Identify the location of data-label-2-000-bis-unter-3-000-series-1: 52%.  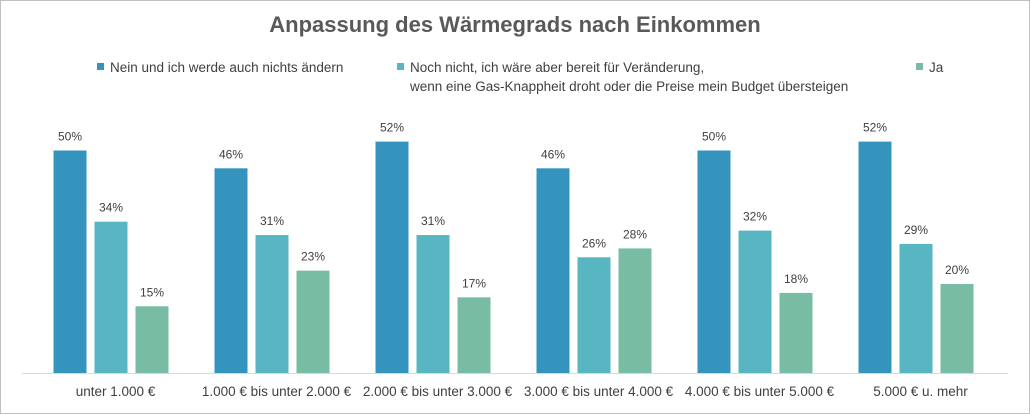
(392, 128).